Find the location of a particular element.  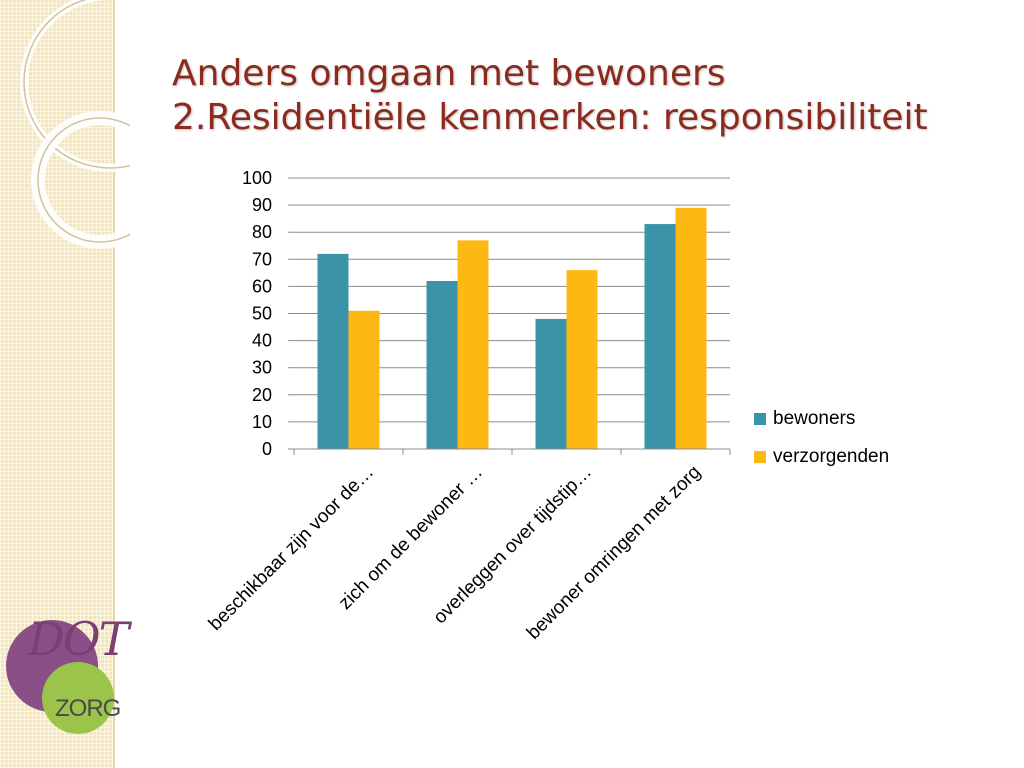

y-tick-label: 70 is located at coordinates (262, 259).